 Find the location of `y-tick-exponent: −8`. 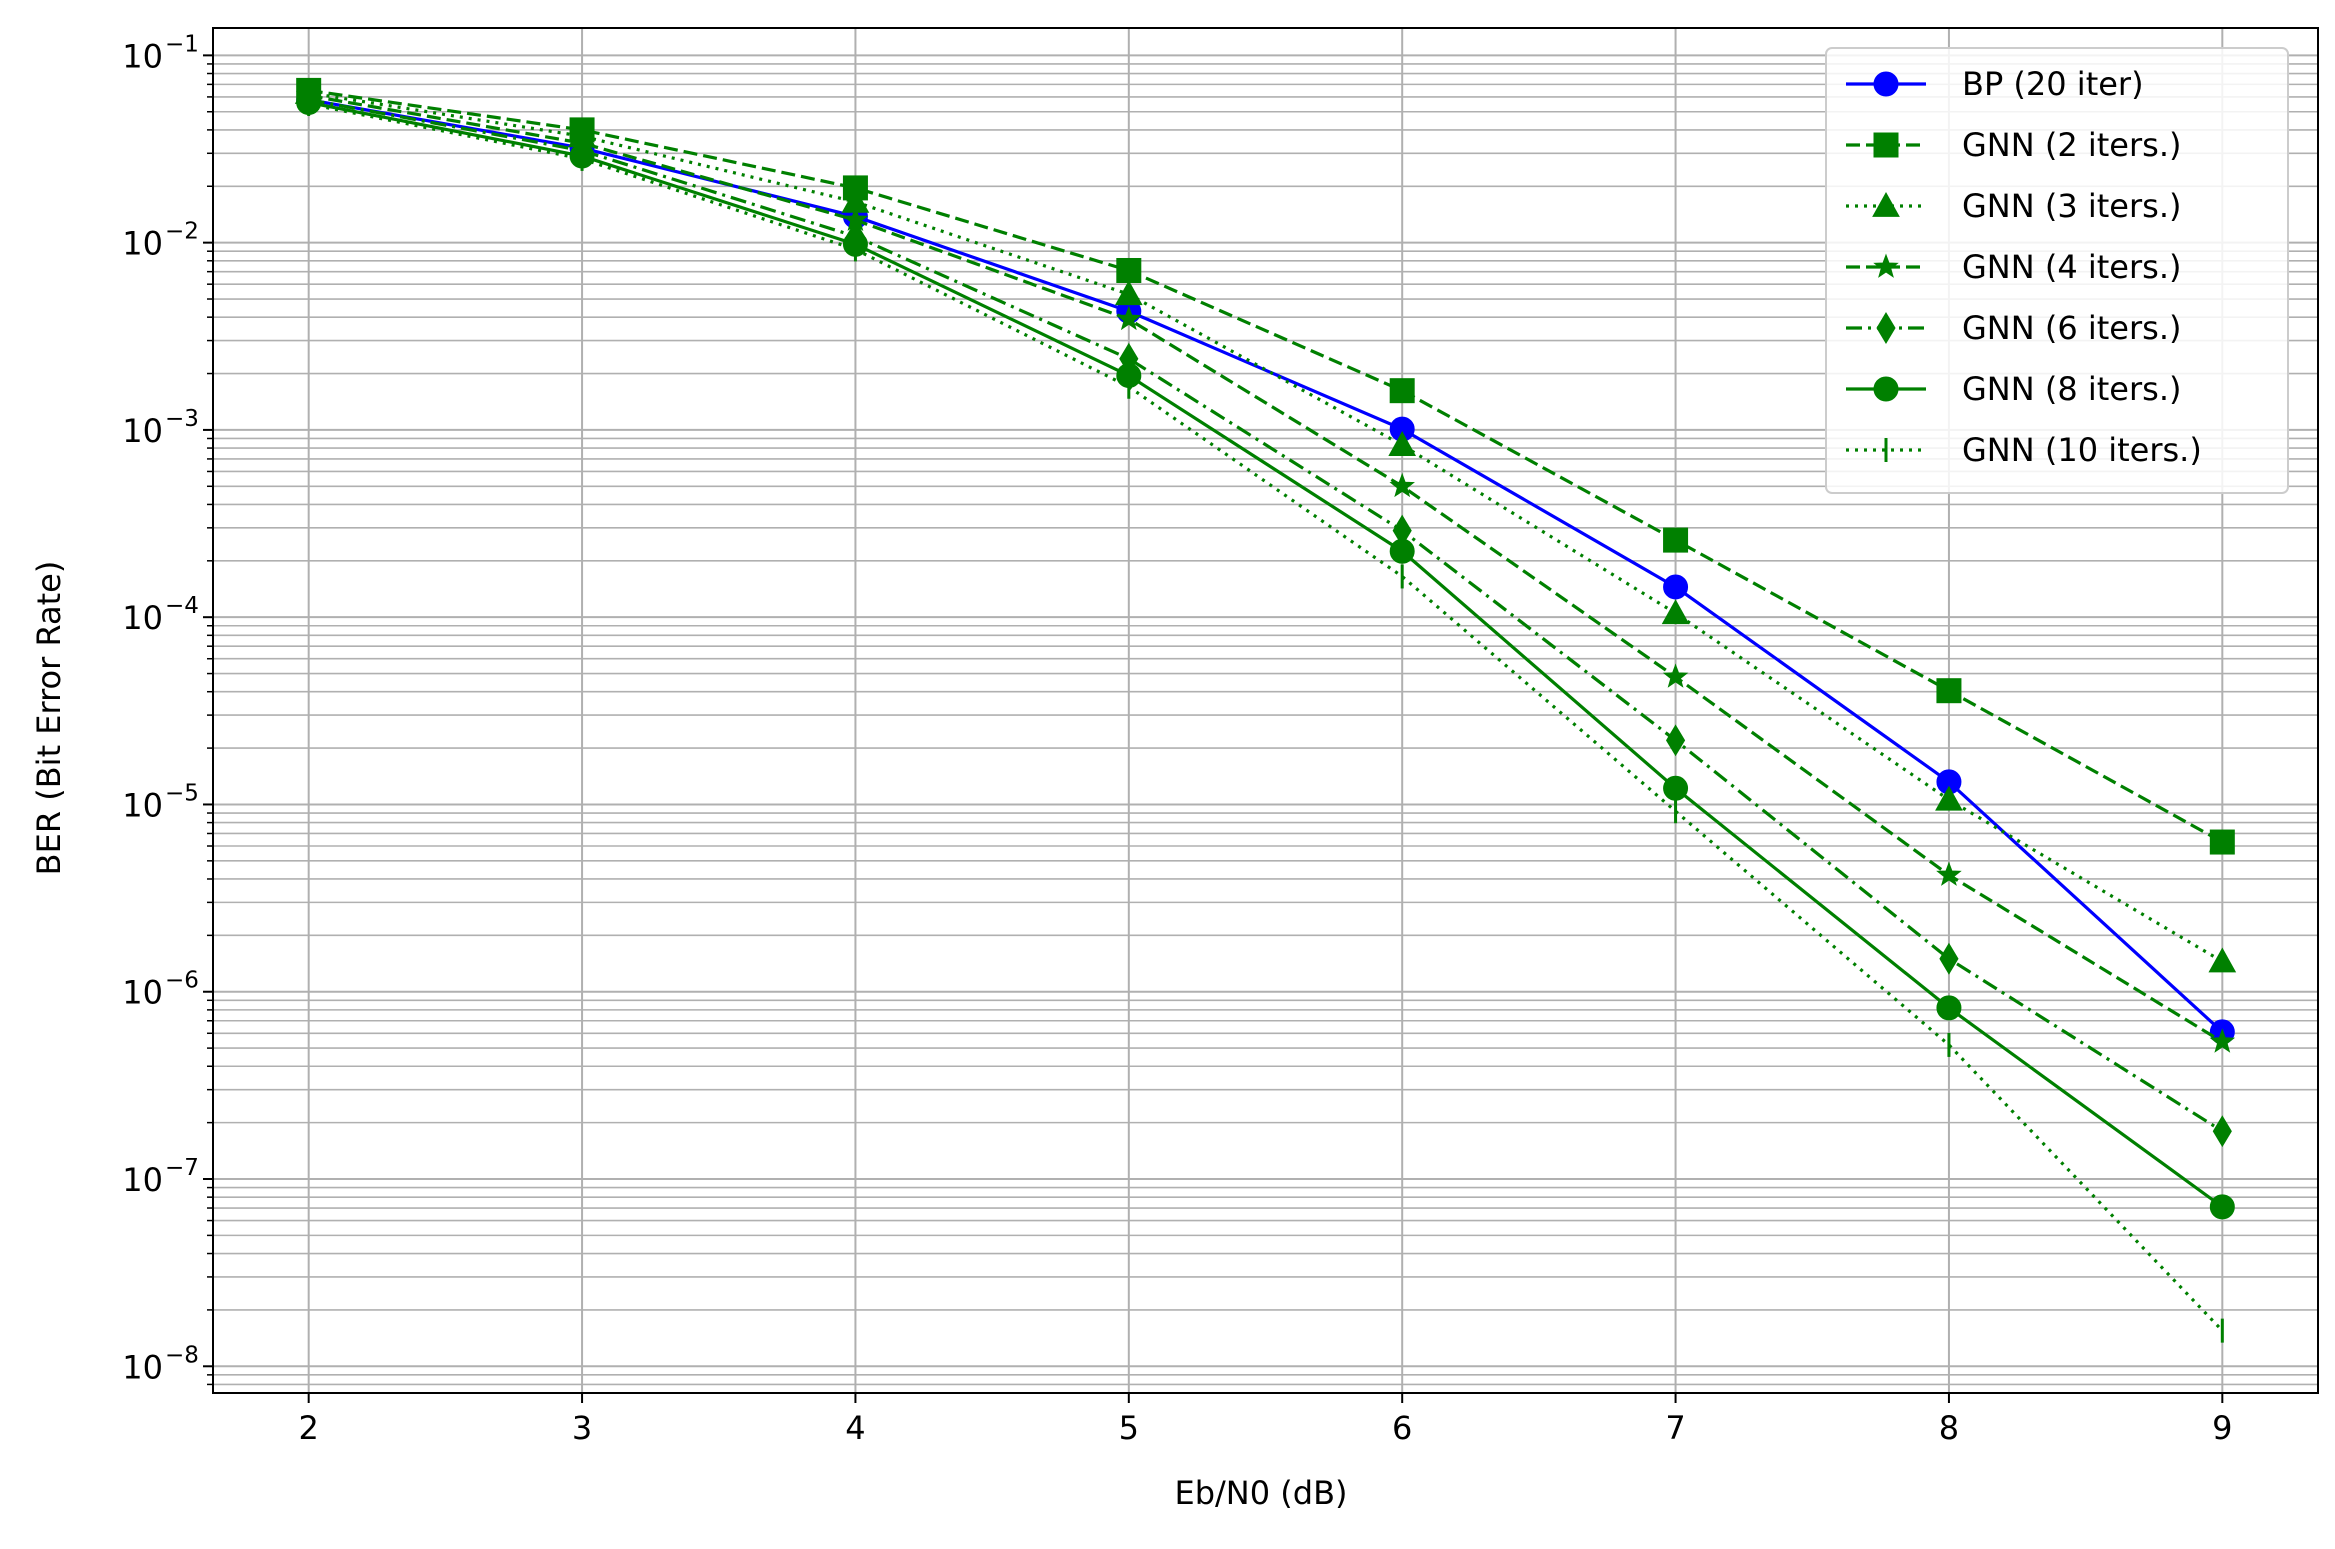

y-tick-exponent: −8 is located at coordinates (182, 1355).